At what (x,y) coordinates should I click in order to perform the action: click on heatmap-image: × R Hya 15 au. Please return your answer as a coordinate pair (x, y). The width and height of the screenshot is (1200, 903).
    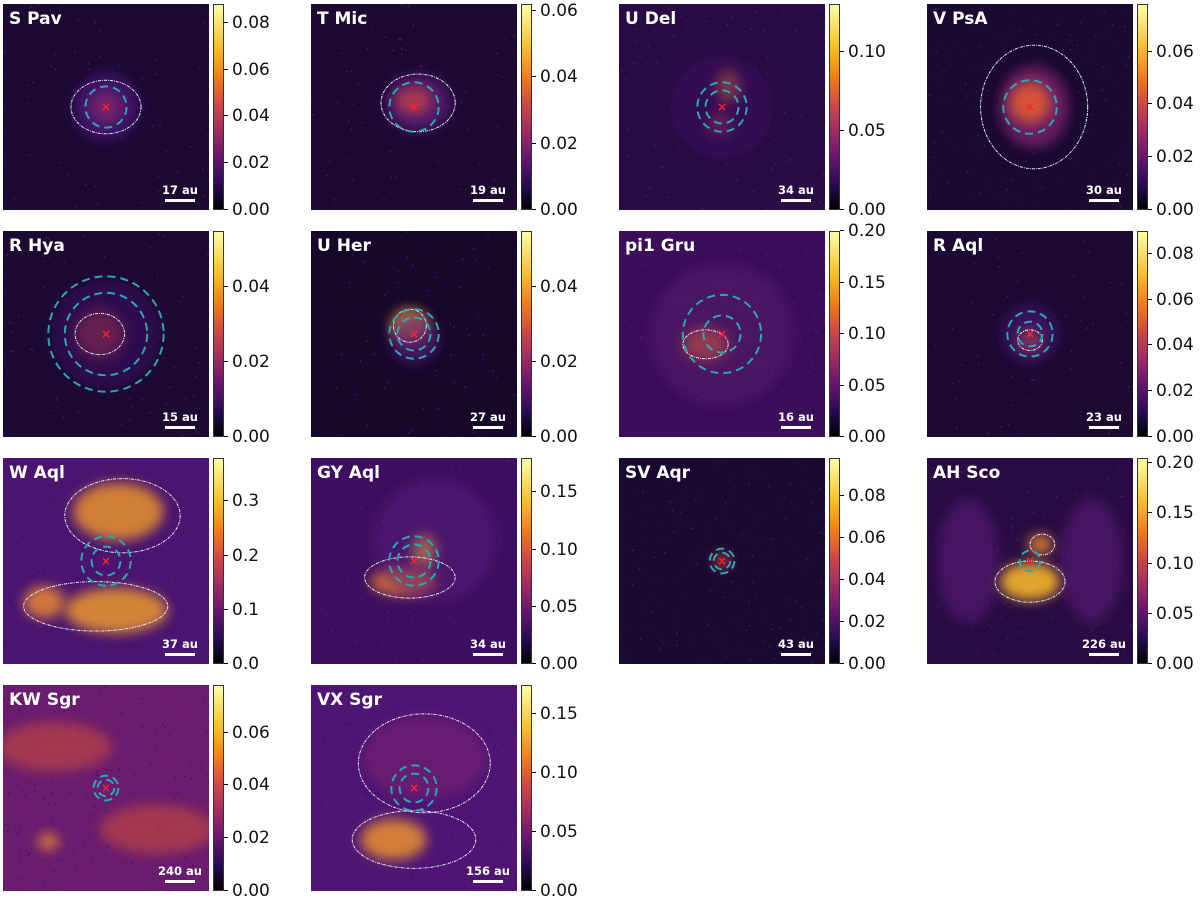
    Looking at the image, I should click on (106, 334).